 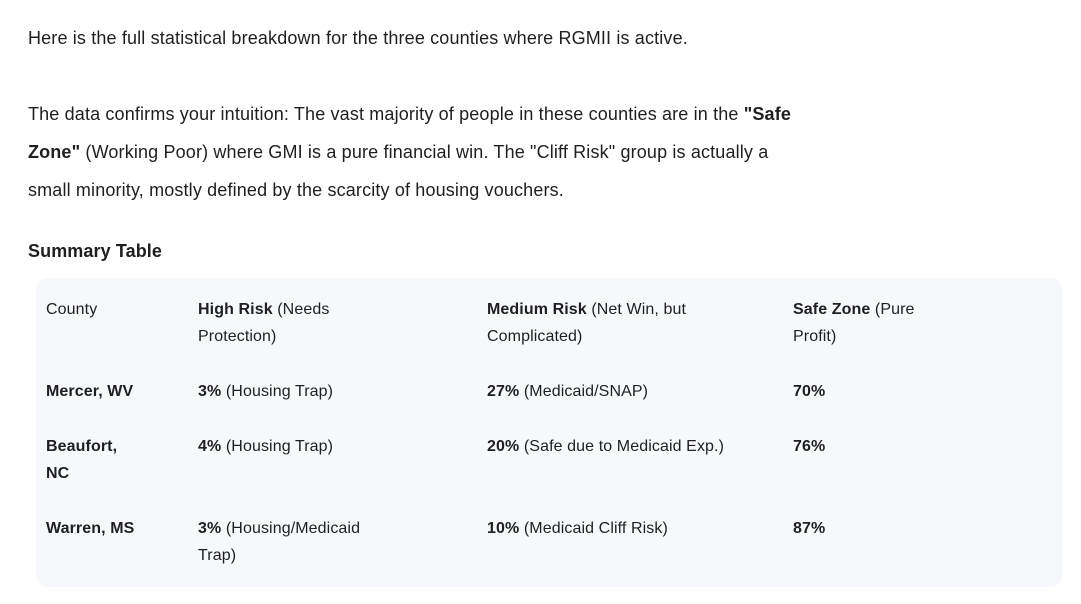 What do you see at coordinates (95, 251) in the screenshot?
I see `section-heading: Summary Table` at bounding box center [95, 251].